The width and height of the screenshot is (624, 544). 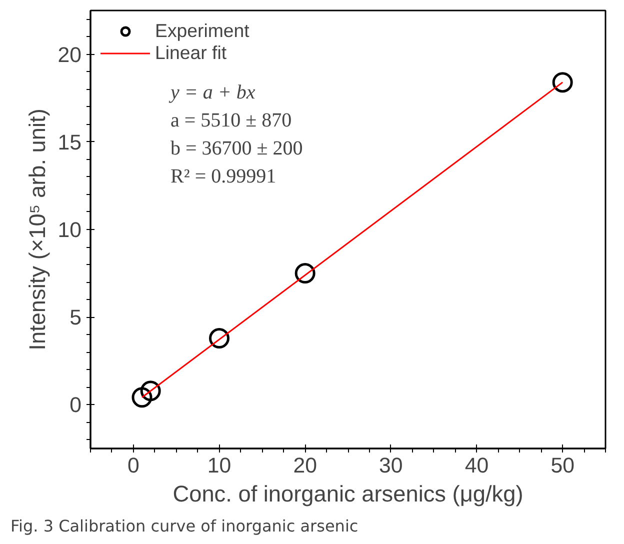 I want to click on y-tick-label: 5, so click(x=76, y=318).